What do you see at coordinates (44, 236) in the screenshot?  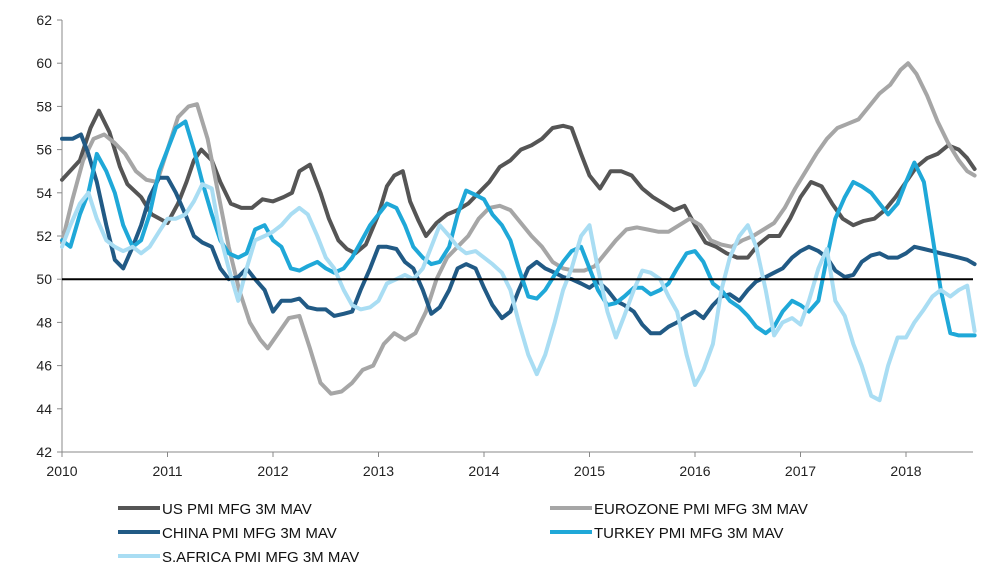 I see `y-tick-label: 52` at bounding box center [44, 236].